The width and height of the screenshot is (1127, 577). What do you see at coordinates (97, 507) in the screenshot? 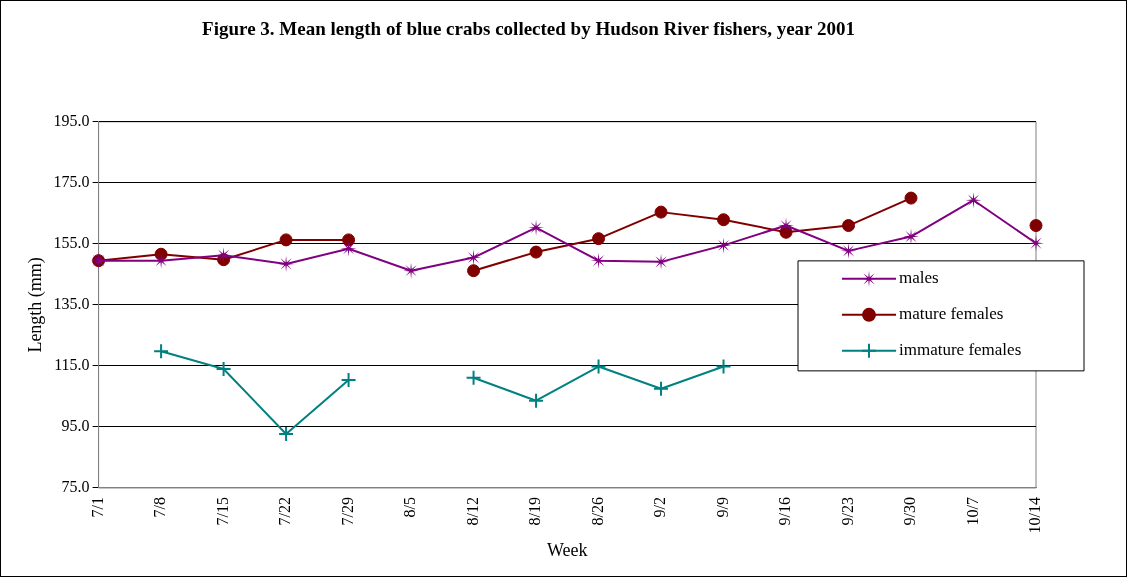
I see `x-tick-label: 7/1` at bounding box center [97, 507].